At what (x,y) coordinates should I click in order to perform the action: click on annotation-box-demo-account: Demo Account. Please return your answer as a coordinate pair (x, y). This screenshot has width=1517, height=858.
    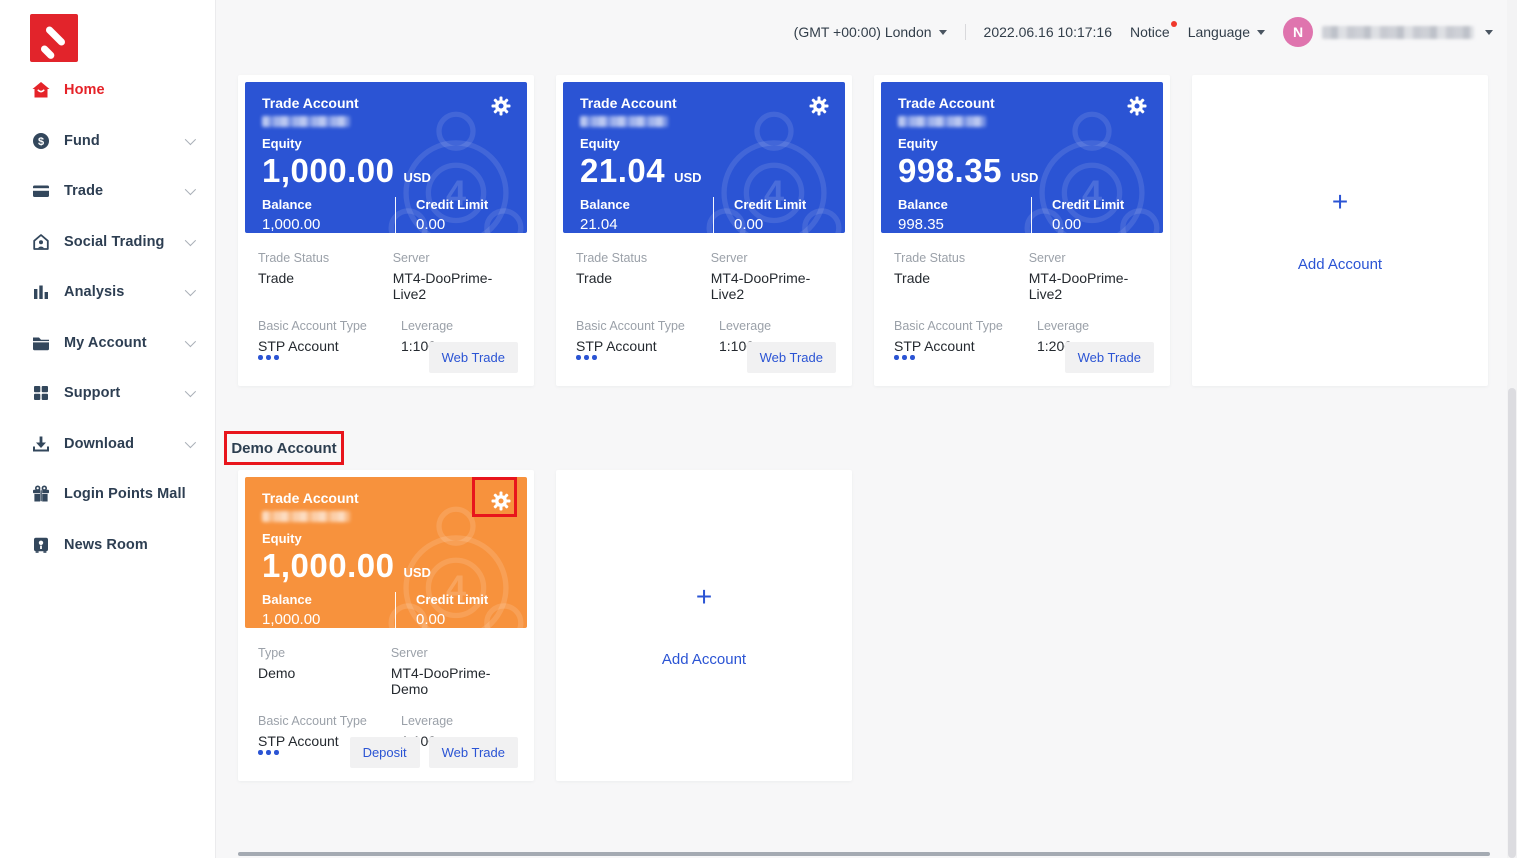
    Looking at the image, I should click on (284, 448).